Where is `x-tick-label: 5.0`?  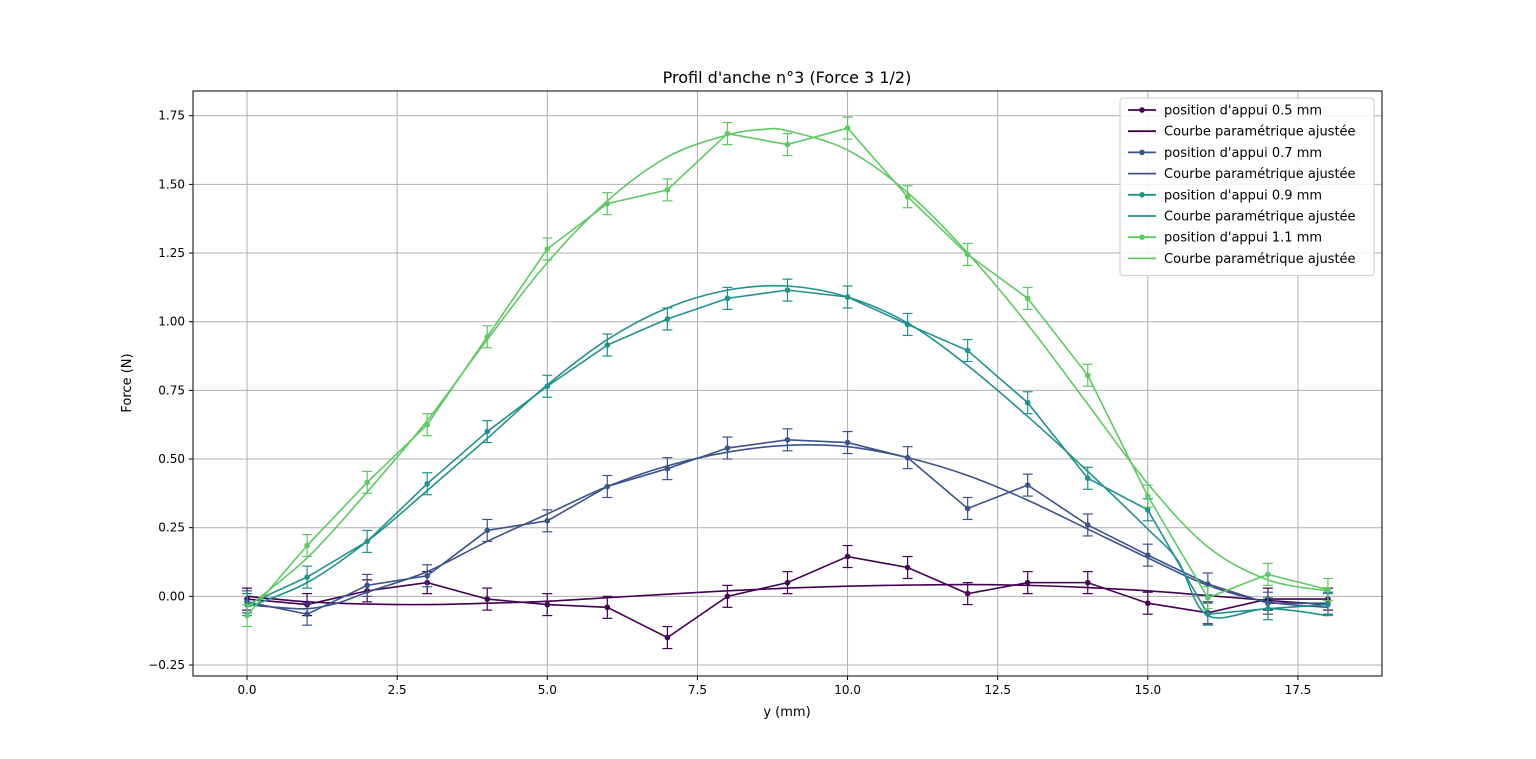
x-tick-label: 5.0 is located at coordinates (547, 690).